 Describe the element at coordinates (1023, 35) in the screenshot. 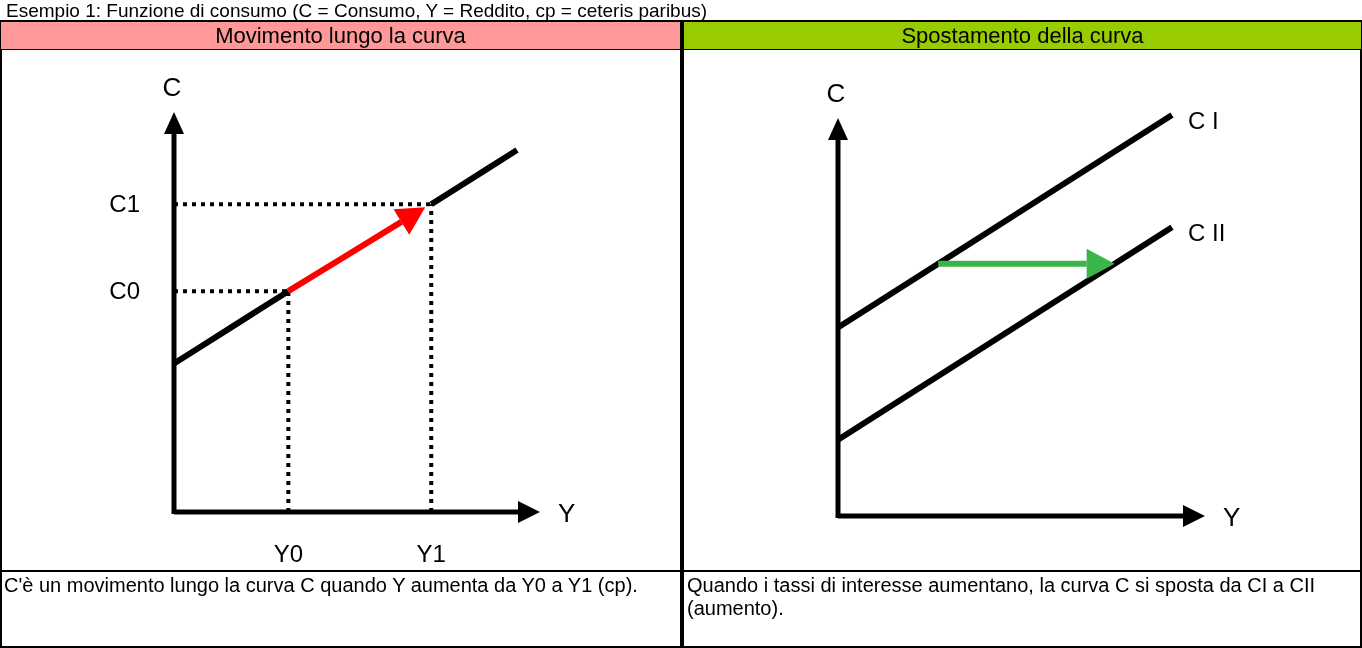

I see `chart-title: Spostamento della curva` at that location.